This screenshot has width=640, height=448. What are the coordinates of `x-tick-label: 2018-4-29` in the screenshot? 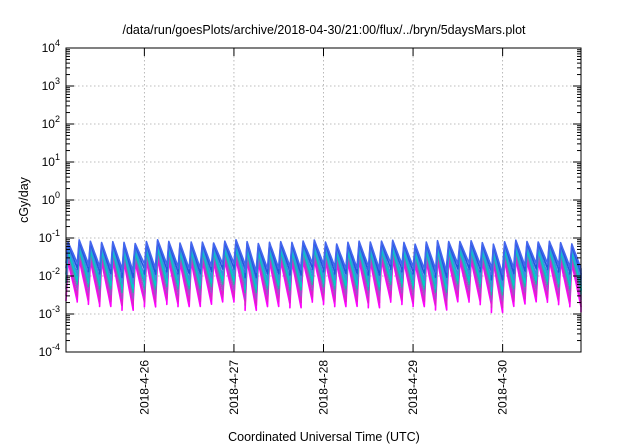 It's located at (413, 387).